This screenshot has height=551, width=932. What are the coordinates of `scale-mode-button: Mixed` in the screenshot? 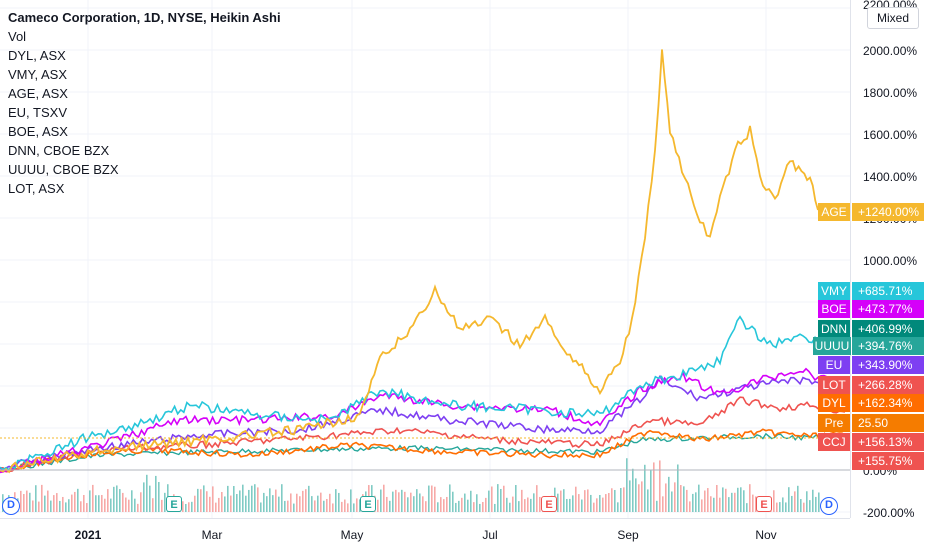 It's located at (893, 18).